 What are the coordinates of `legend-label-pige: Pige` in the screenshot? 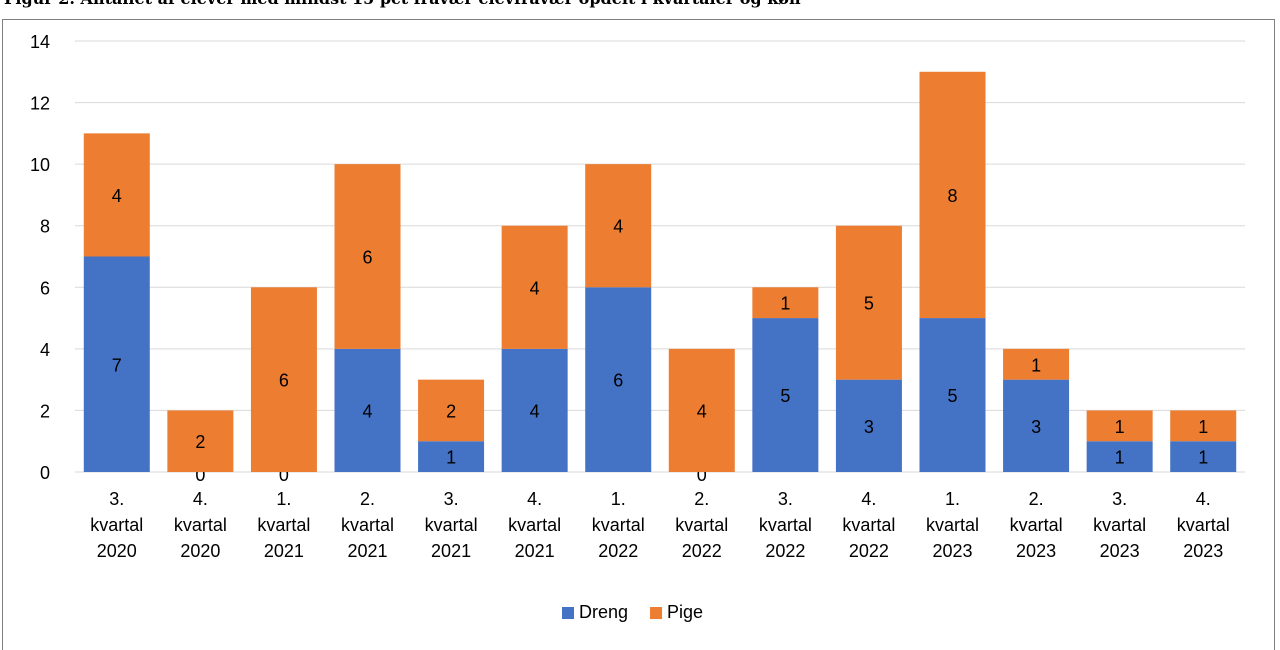 It's located at (685, 612).